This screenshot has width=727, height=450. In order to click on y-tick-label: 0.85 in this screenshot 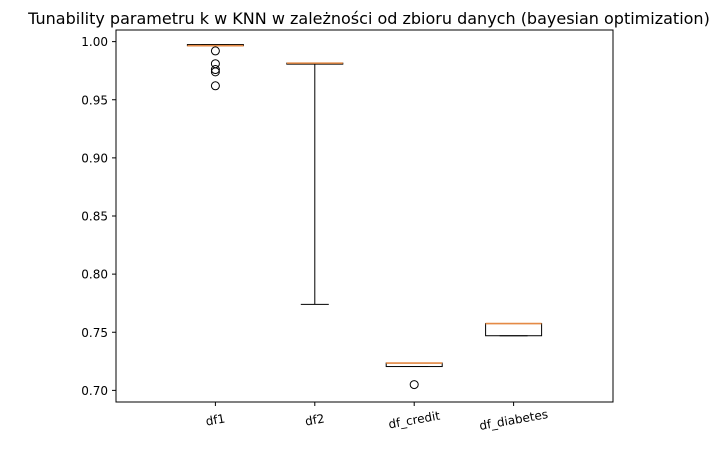, I will do `click(94, 217)`.